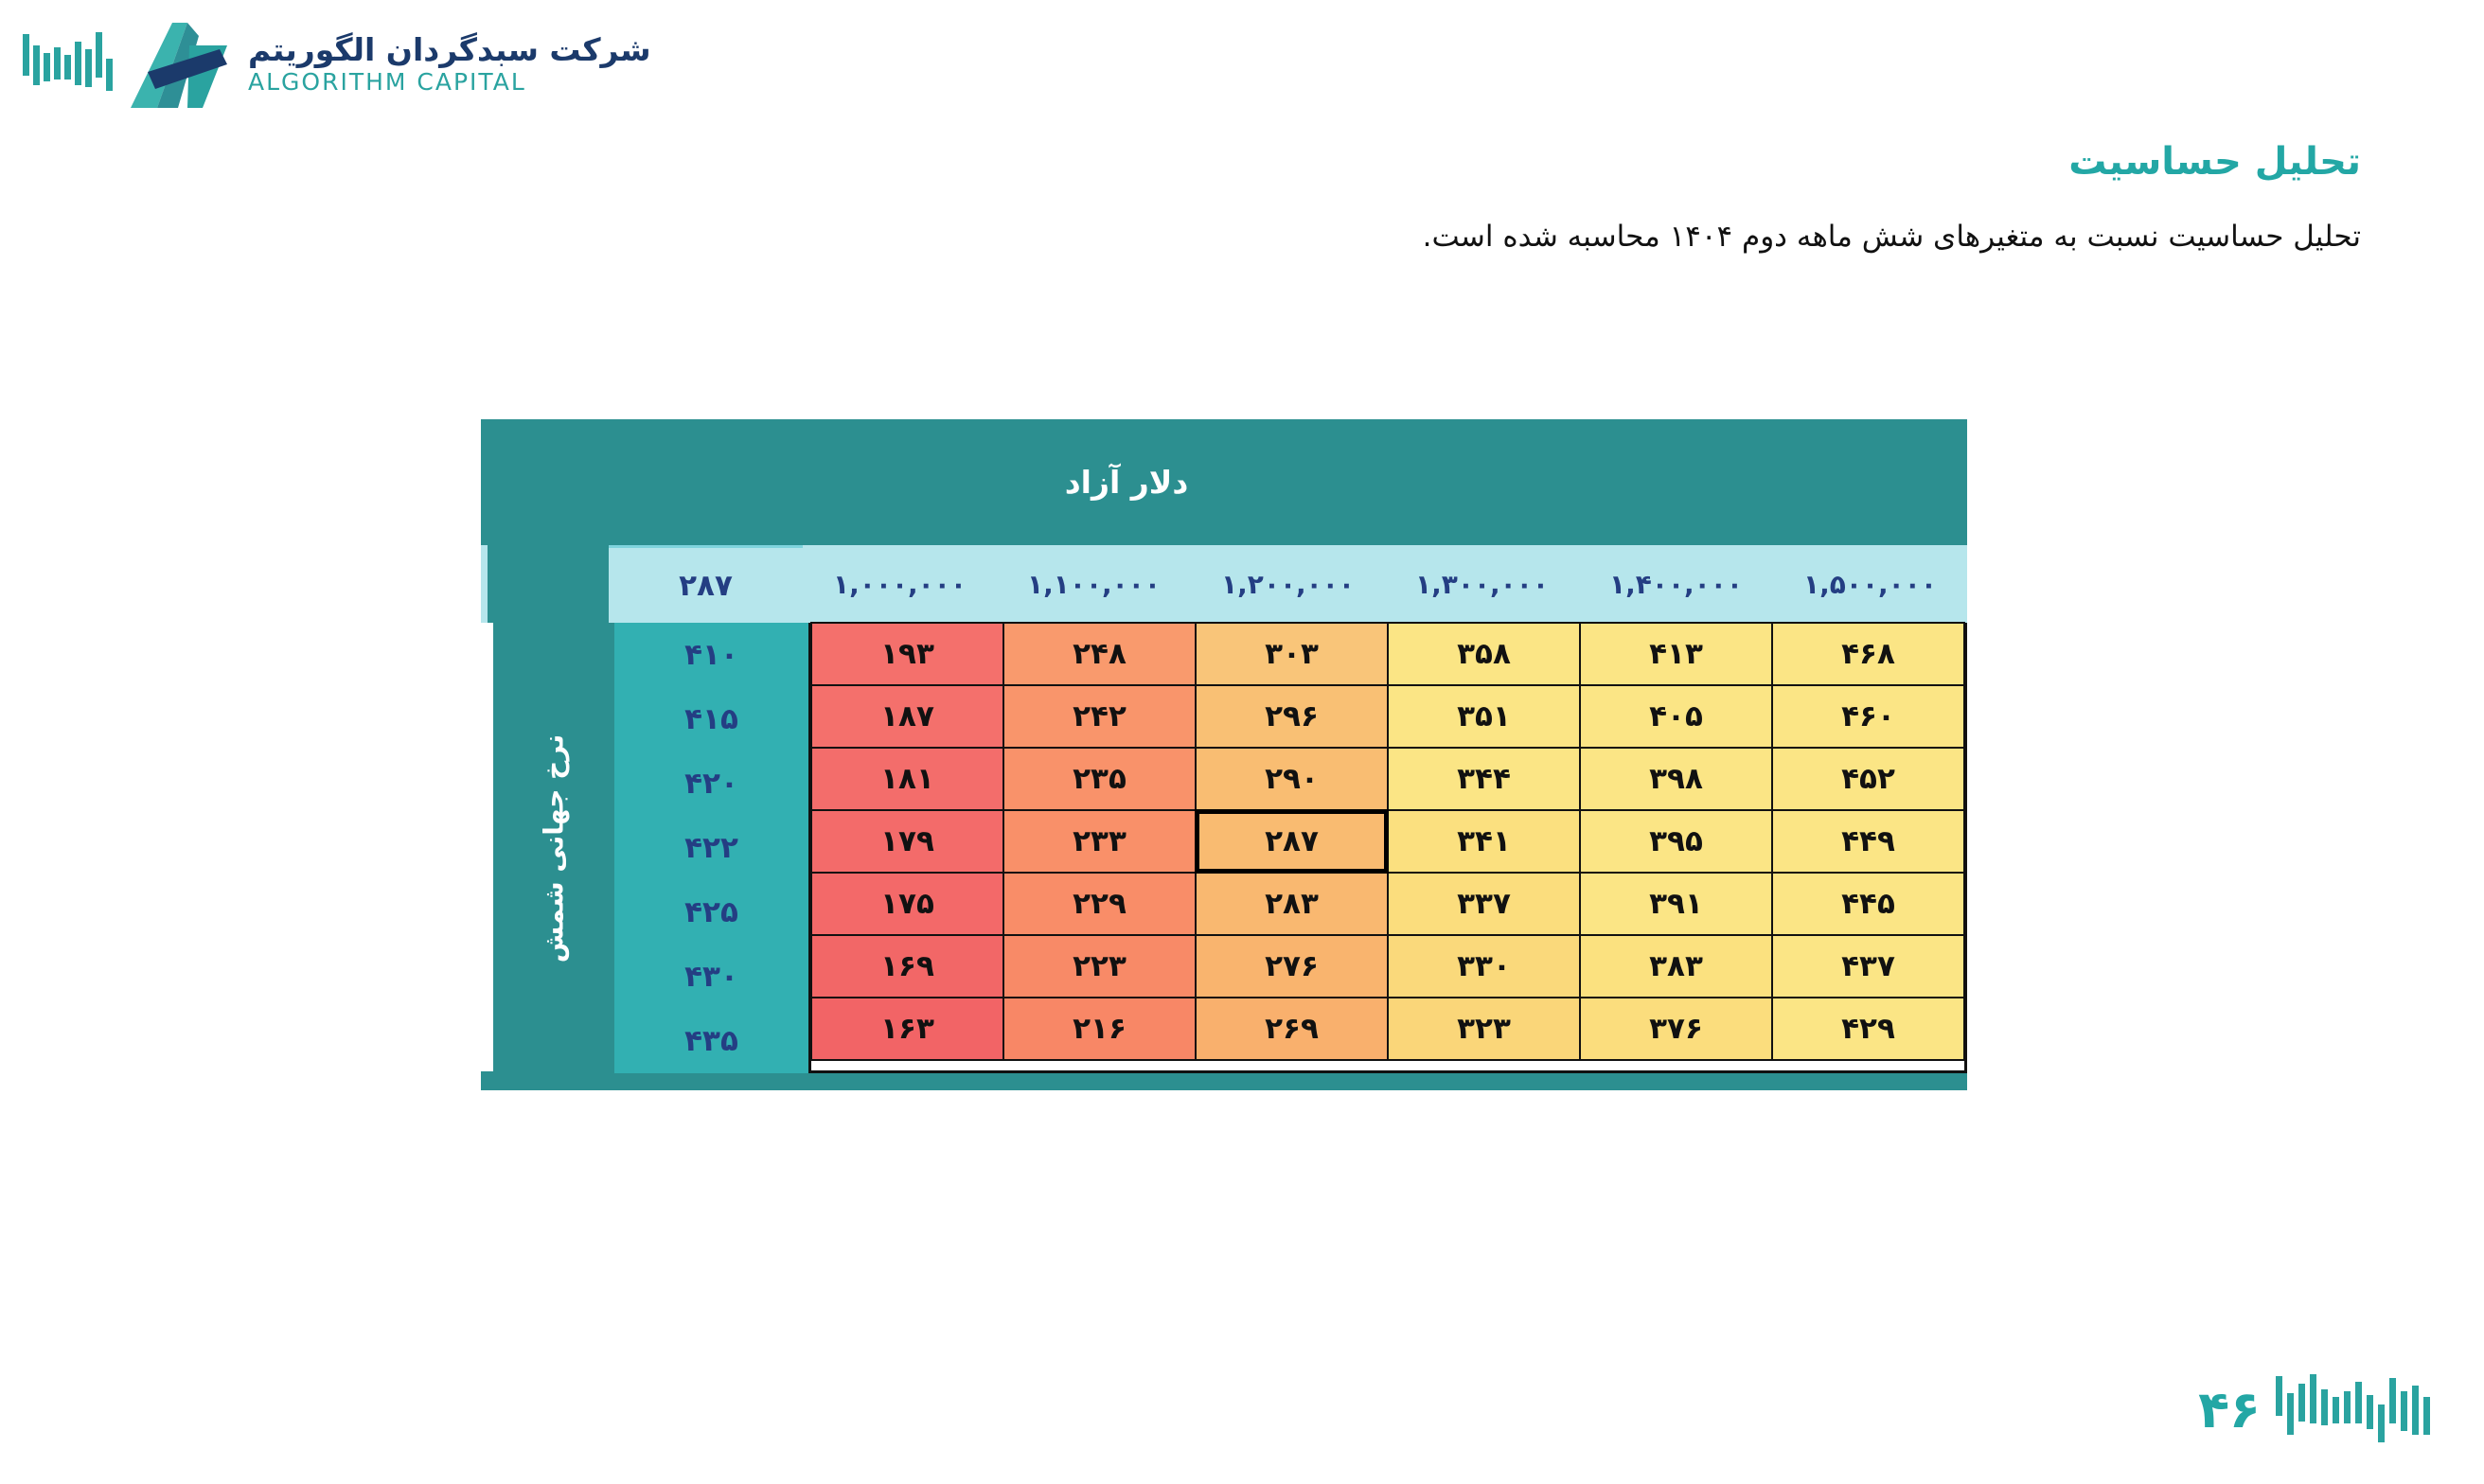 The width and height of the screenshot is (2484, 1484). What do you see at coordinates (907, 904) in the screenshot?
I see `value-cell: ۱۷۵` at bounding box center [907, 904].